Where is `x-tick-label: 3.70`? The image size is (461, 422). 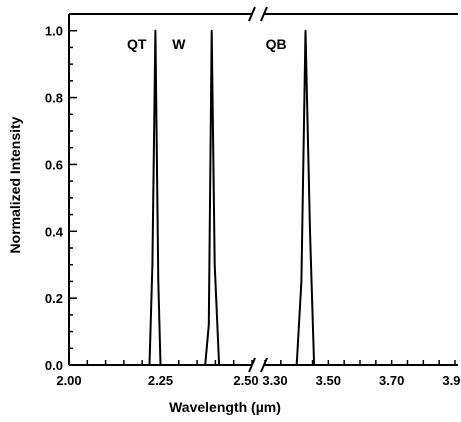
x-tick-label: 3.70 is located at coordinates (391, 380).